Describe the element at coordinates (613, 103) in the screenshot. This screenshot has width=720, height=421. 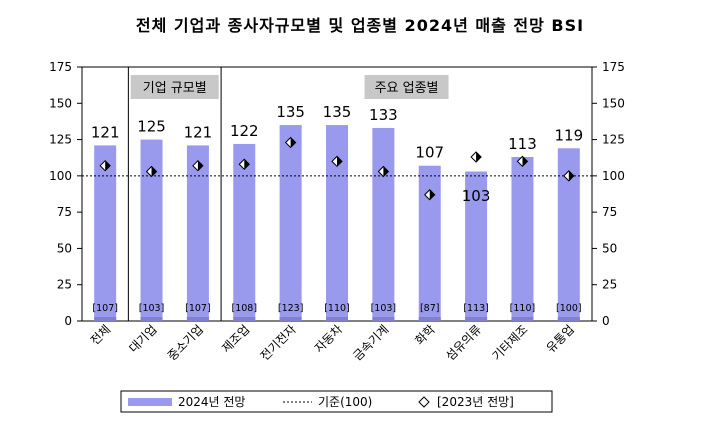
I see `y-tick-label-right: 150` at that location.